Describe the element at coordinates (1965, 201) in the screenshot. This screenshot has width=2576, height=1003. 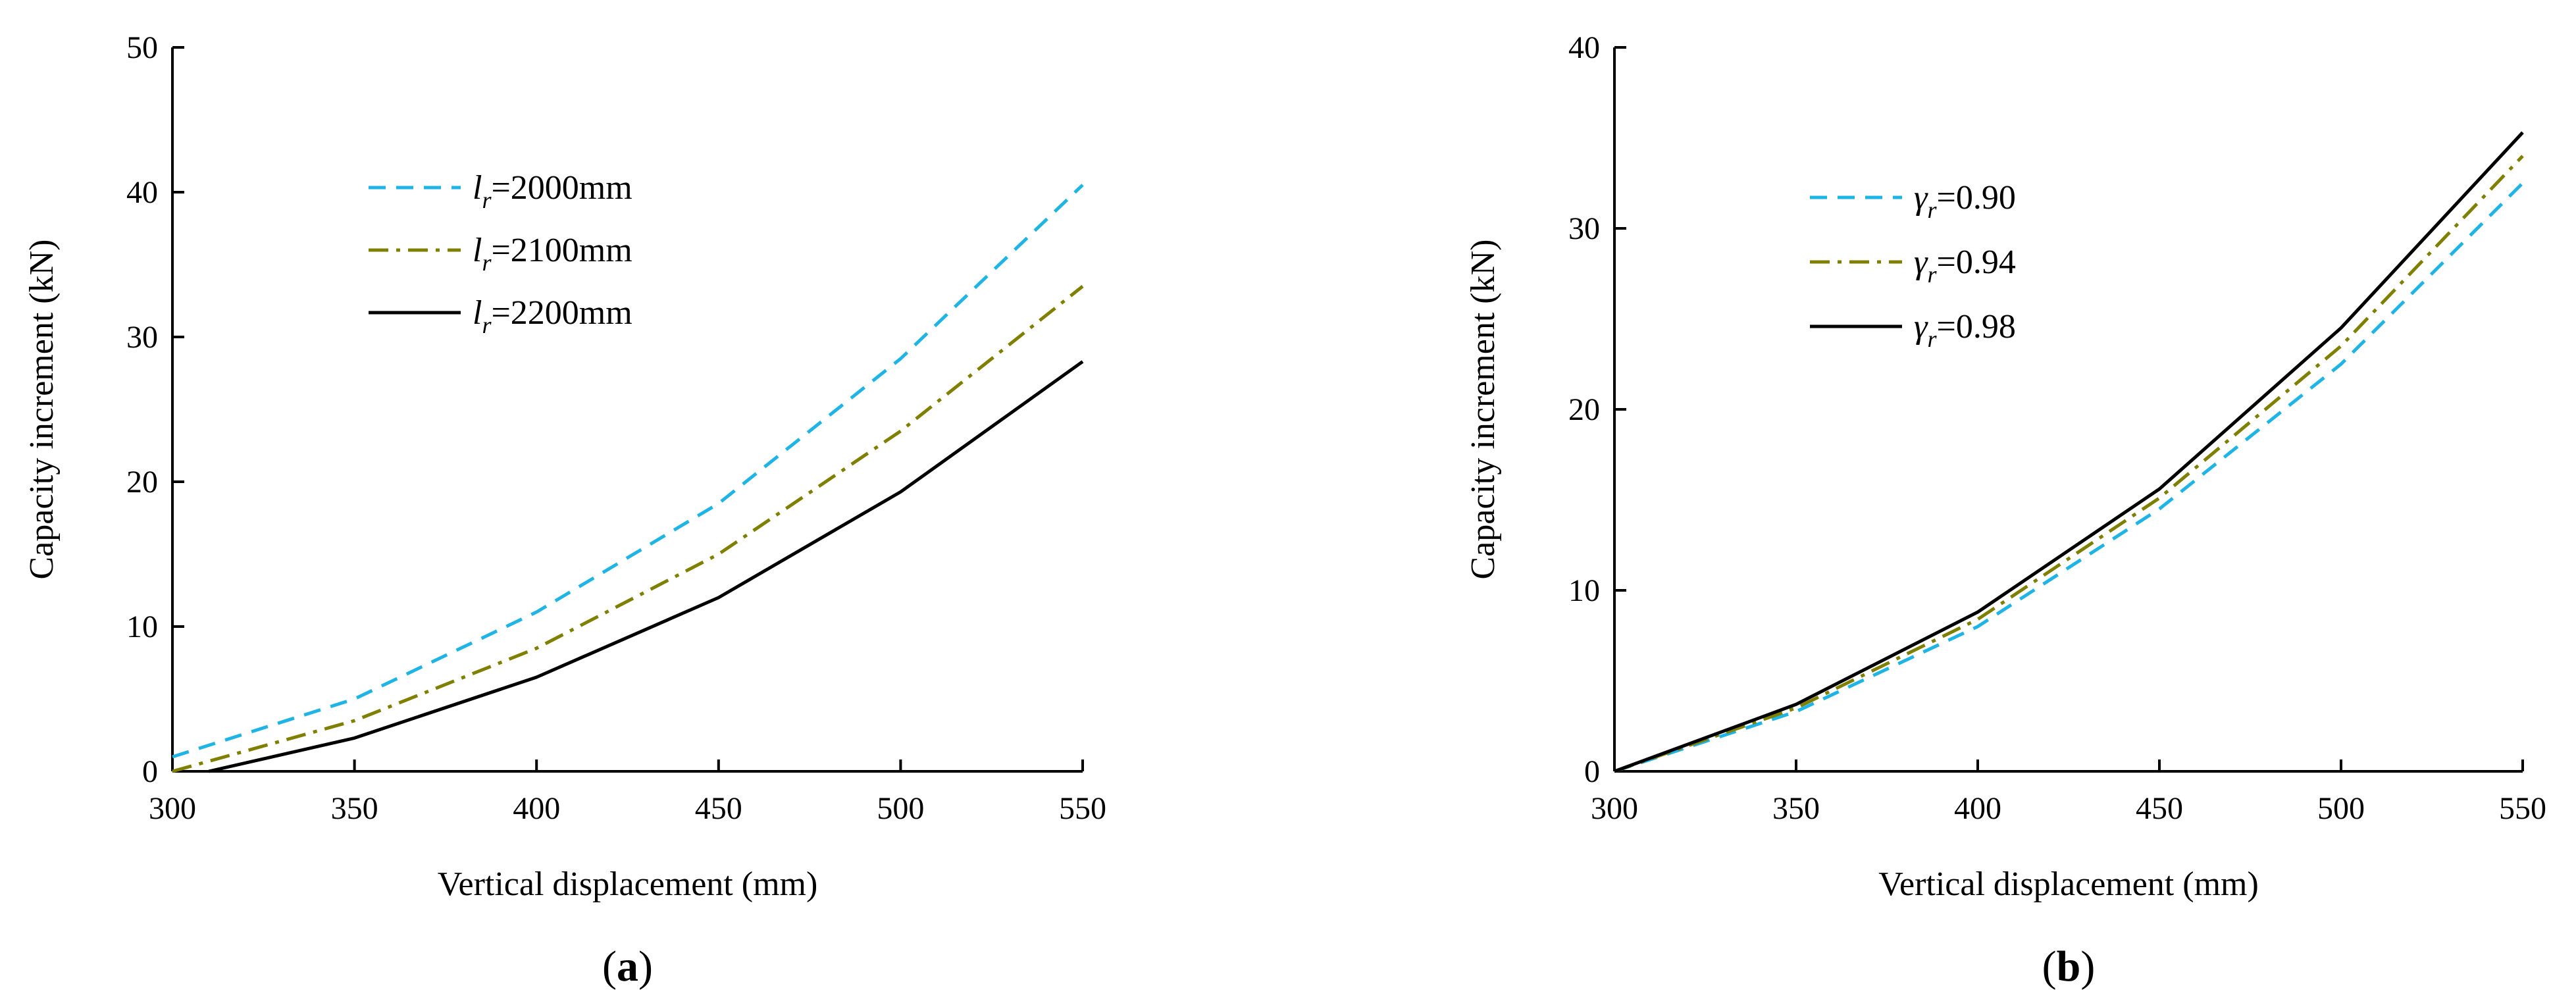
I see `legend-label-1: γr=0.90` at that location.